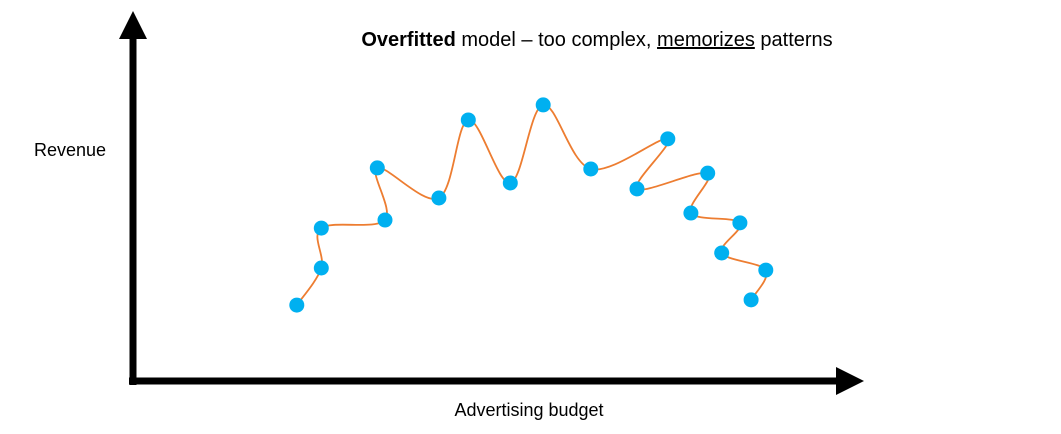 The width and height of the screenshot is (1061, 434). What do you see at coordinates (70, 150) in the screenshot?
I see `y-axis-label: Revenue` at bounding box center [70, 150].